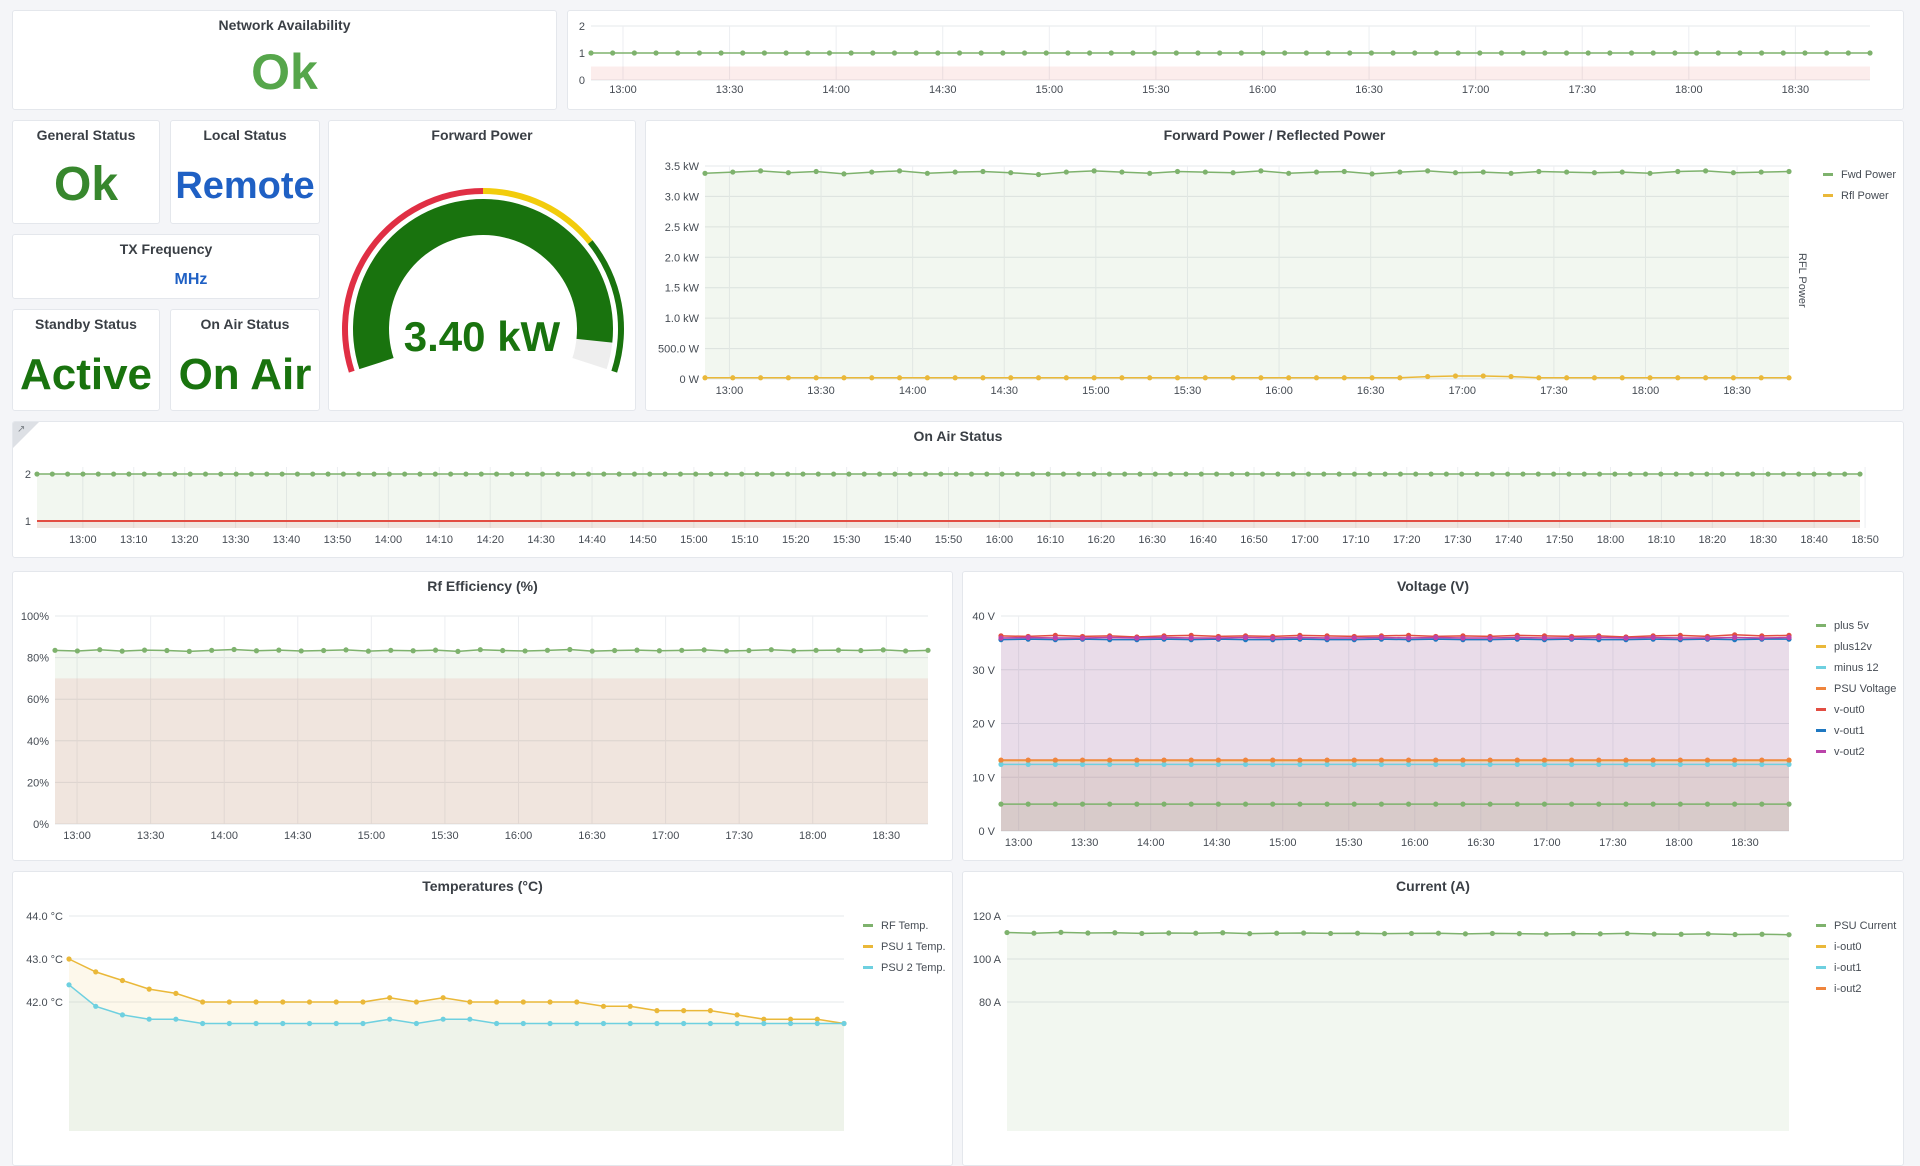 Image resolution: width=1920 pixels, height=1166 pixels. Describe the element at coordinates (1856, 667) in the screenshot. I see `legend-item: minus 12` at that location.